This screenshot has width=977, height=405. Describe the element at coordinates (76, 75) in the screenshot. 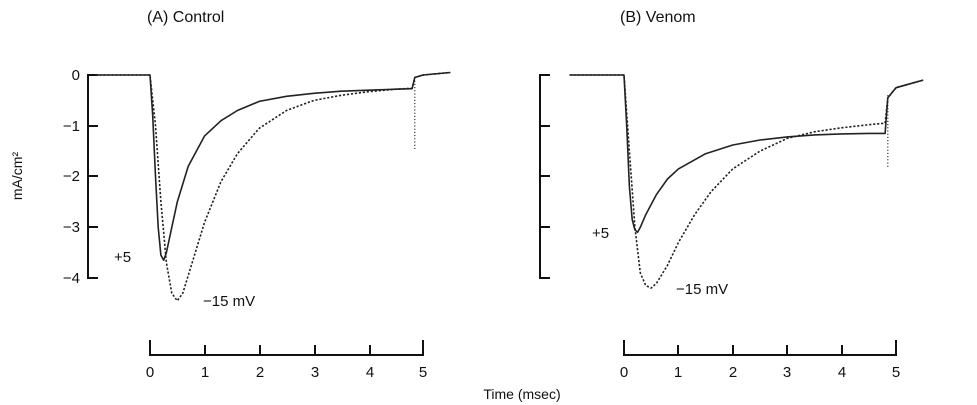

I see `panel-a-y-tick-label-0: 0` at that location.